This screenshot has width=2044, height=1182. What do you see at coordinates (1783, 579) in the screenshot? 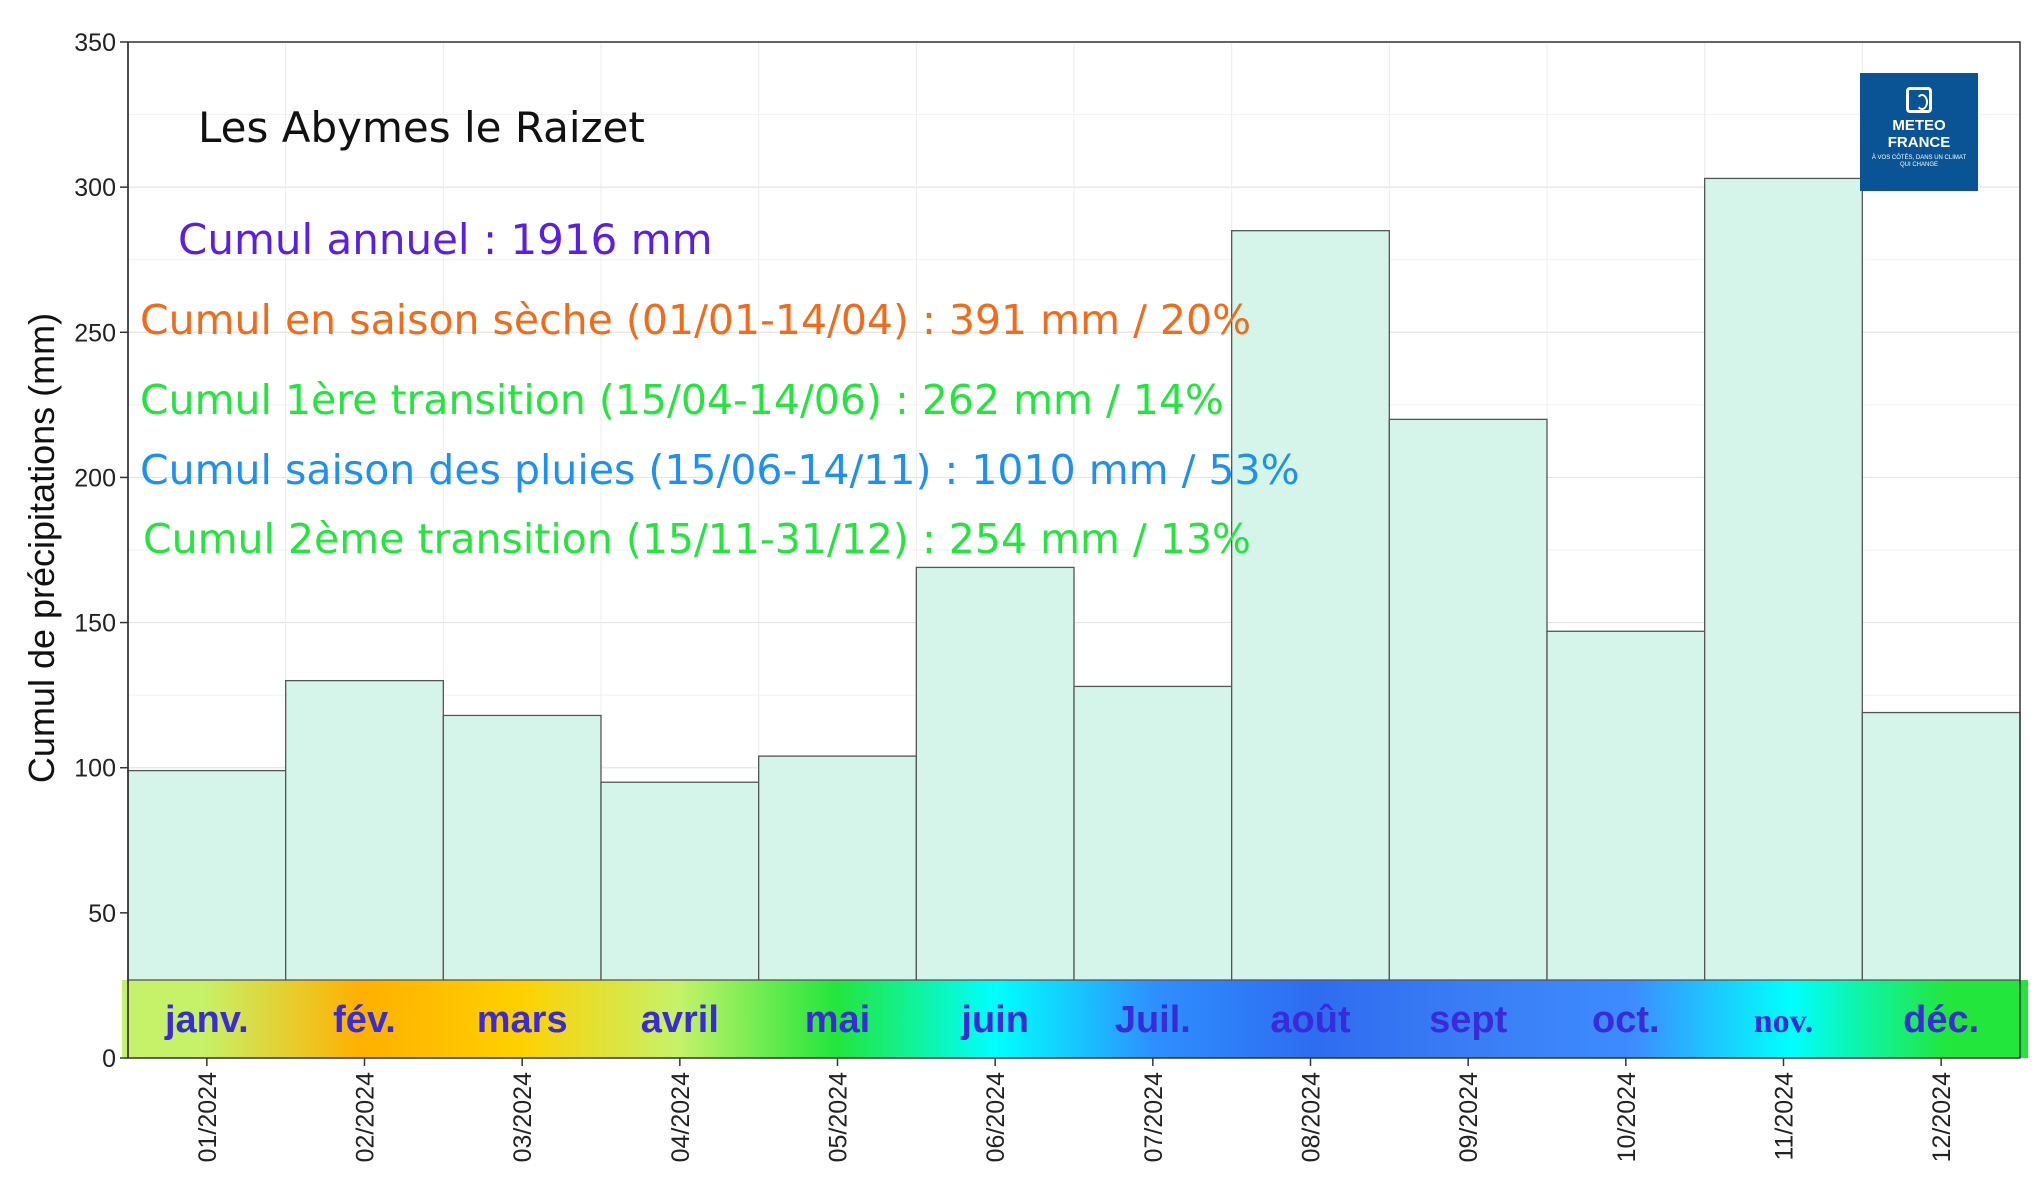
I see `bar-11/2024` at bounding box center [1783, 579].